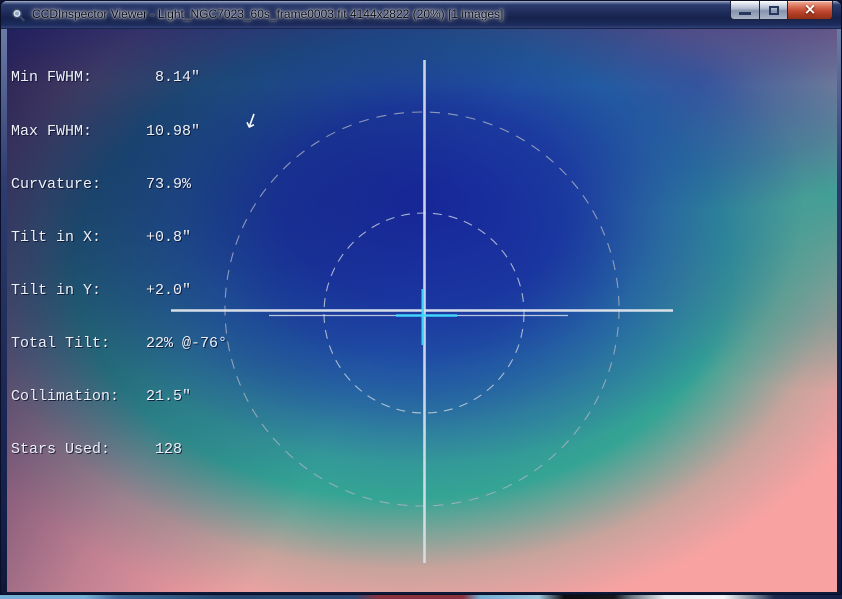 The image size is (842, 599). Describe the element at coordinates (106, 131) in the screenshot. I see `stat-row-max-fwhm: Max FWHM: 10.98"` at that location.